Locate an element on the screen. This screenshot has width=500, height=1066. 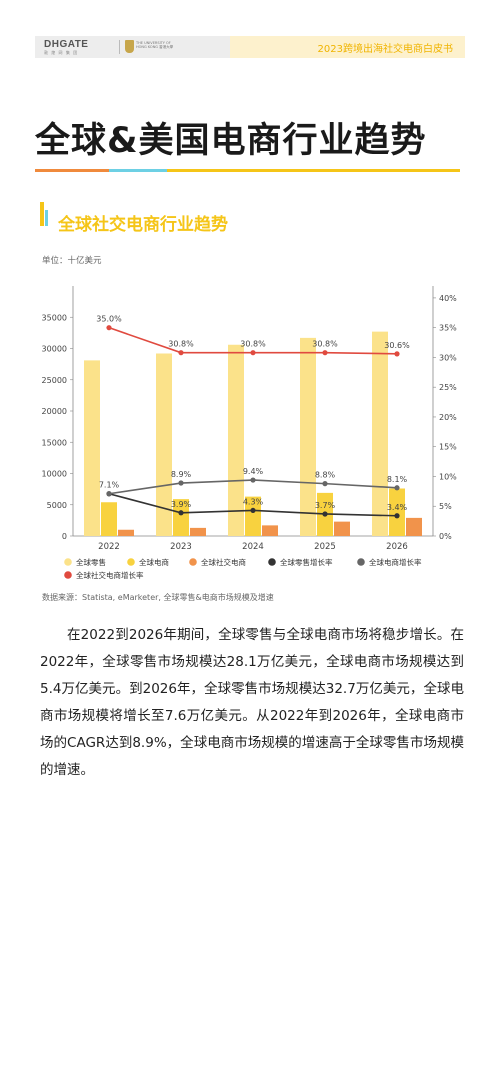
y2-tick-label: 0% is located at coordinates (445, 536).